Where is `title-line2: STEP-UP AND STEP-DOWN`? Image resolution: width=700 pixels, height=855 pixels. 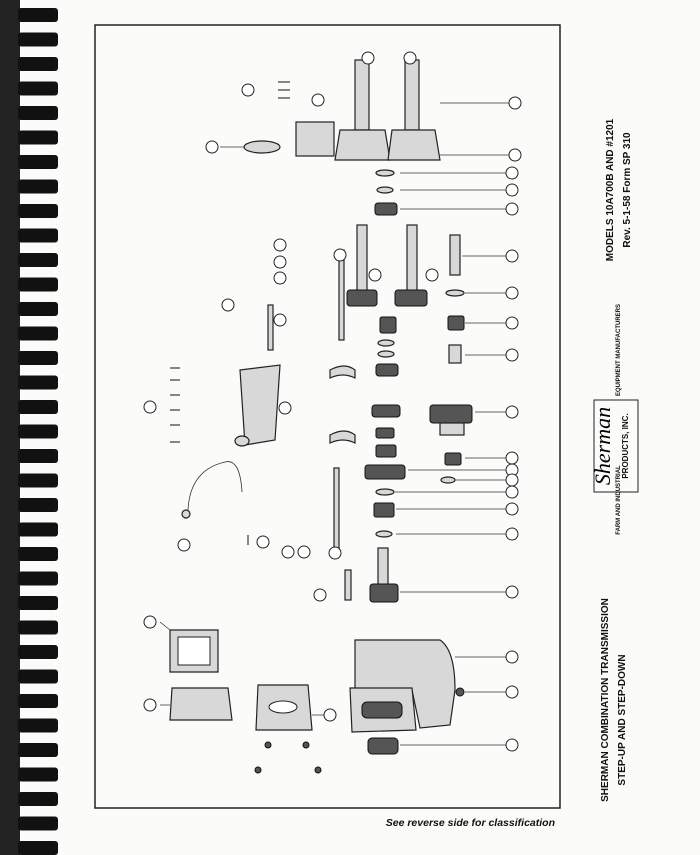 title-line2: STEP-UP AND STEP-DOWN is located at coordinates (622, 719).